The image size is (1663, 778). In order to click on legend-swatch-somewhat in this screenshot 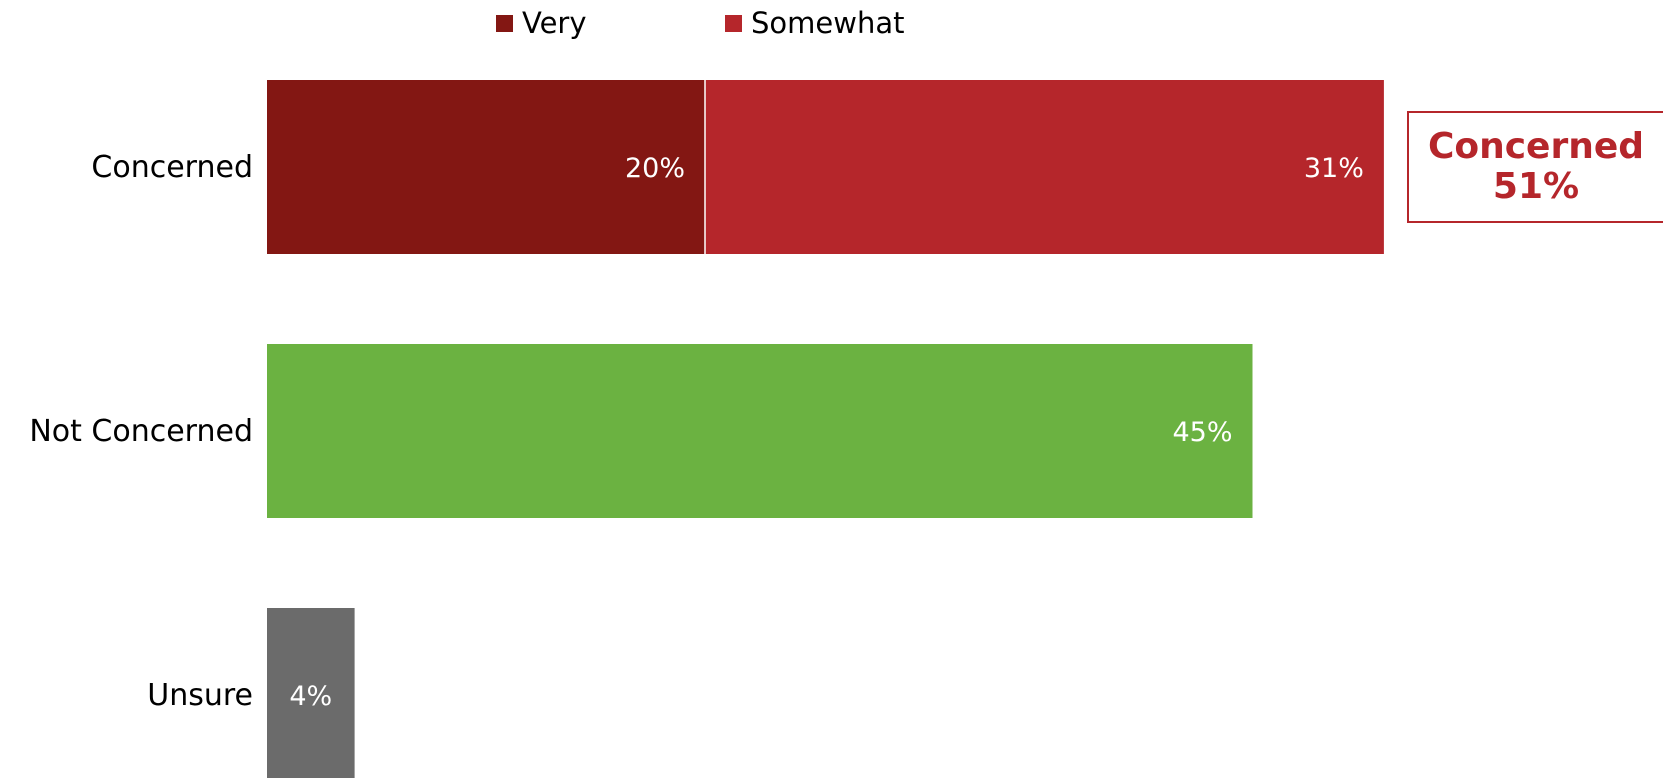, I will do `click(733, 23)`.